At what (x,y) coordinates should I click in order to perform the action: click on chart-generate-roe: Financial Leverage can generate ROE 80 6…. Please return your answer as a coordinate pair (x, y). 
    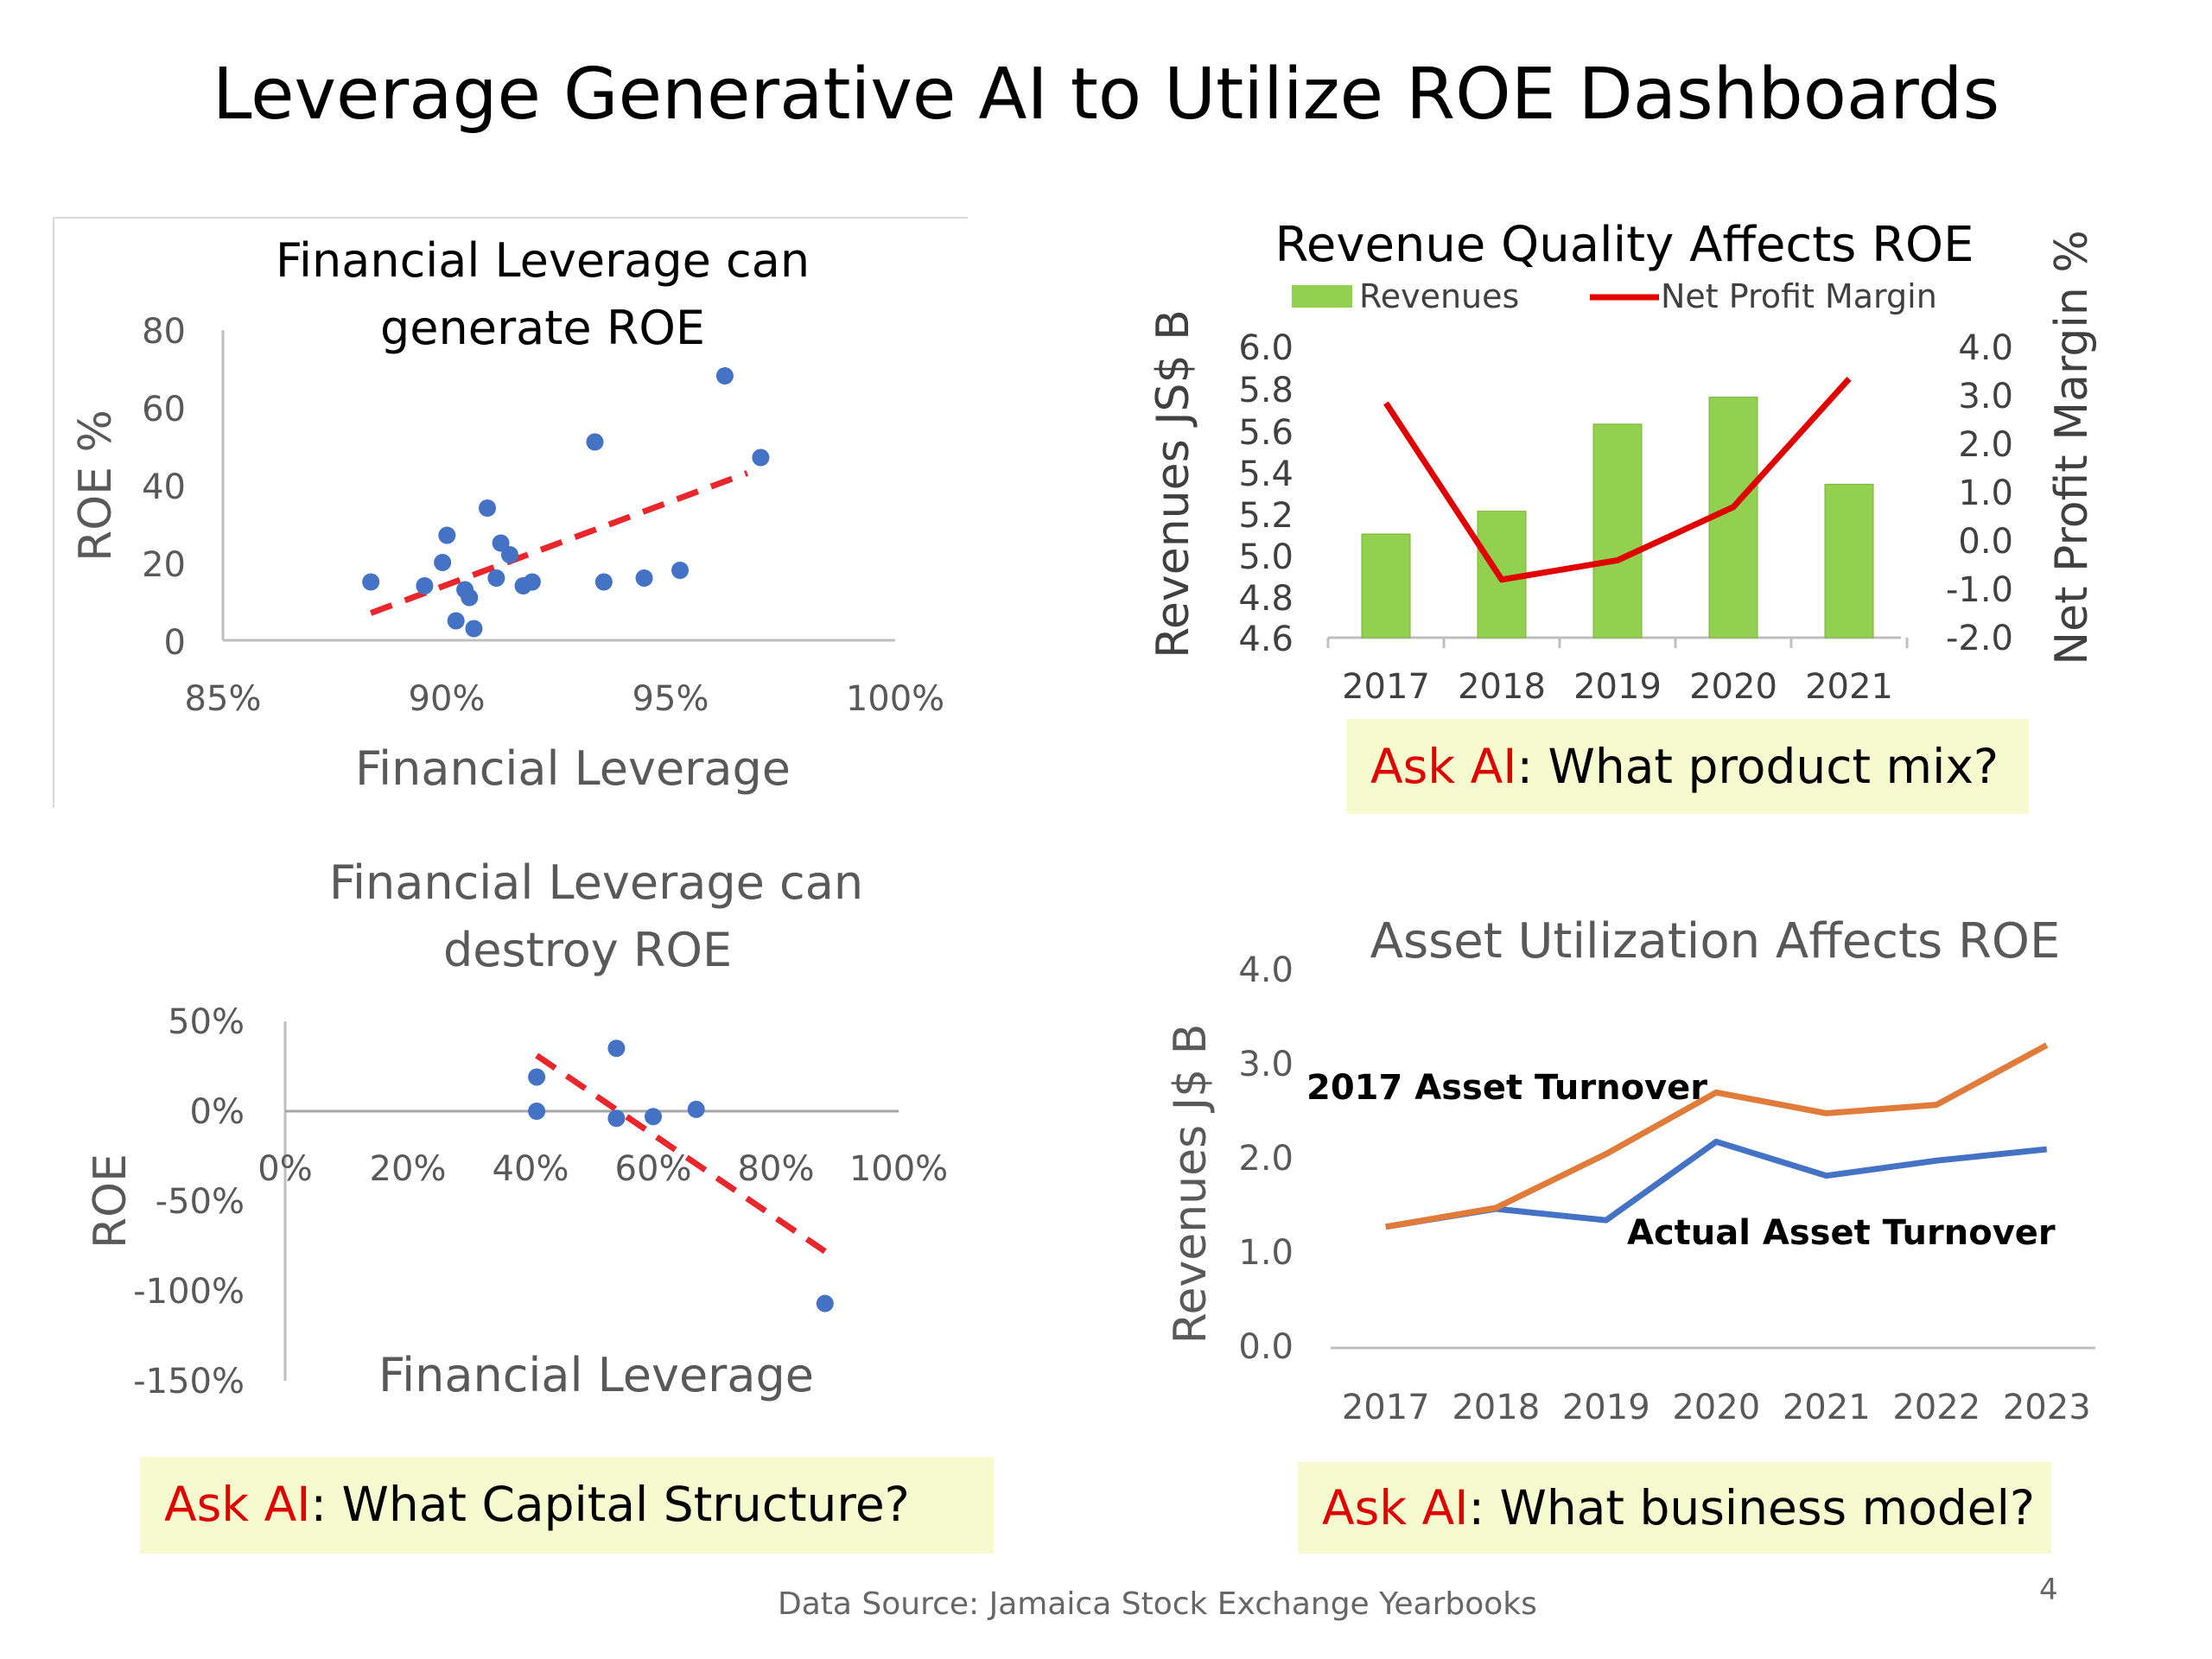
    Looking at the image, I should click on (510, 512).